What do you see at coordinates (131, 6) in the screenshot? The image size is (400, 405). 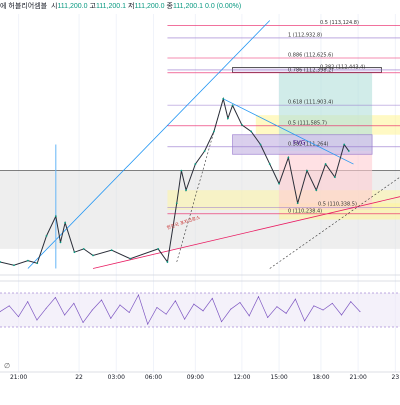 I see `ohlc-key: 저` at bounding box center [131, 6].